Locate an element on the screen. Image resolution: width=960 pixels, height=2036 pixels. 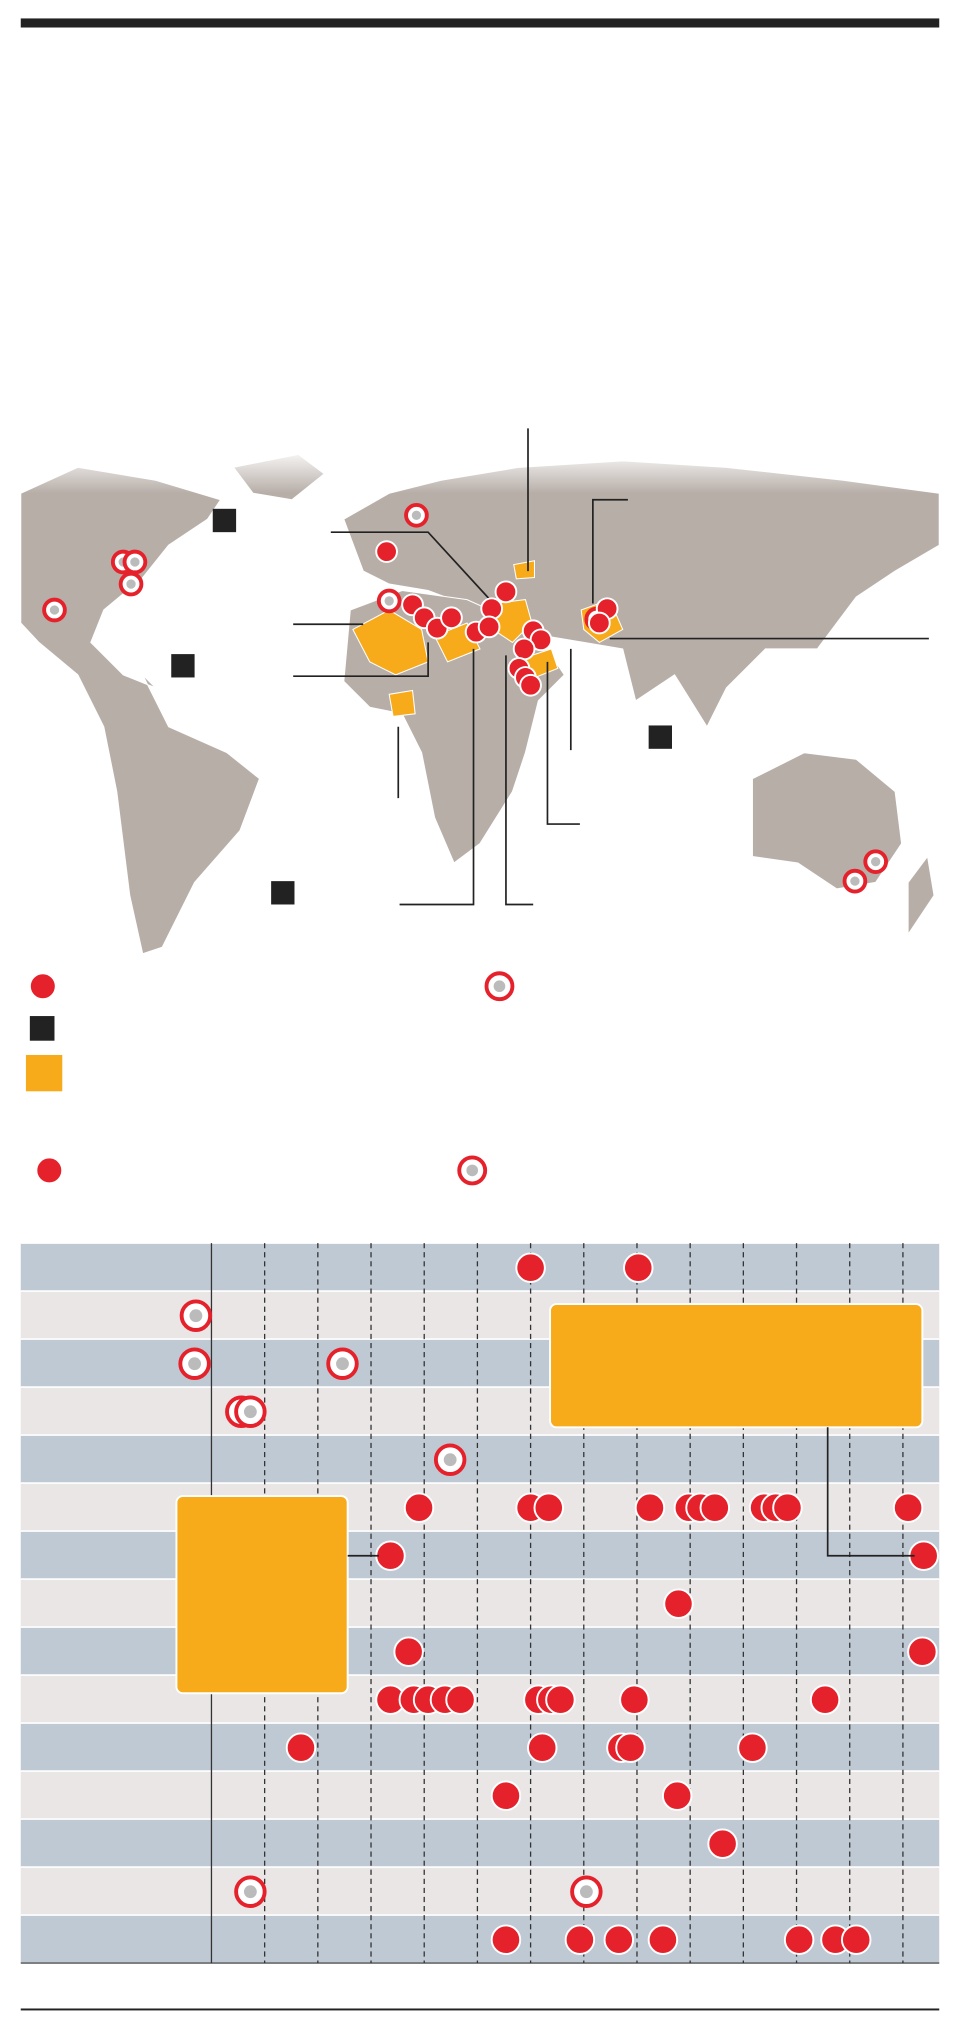
fog is located at coordinates (480, 470).